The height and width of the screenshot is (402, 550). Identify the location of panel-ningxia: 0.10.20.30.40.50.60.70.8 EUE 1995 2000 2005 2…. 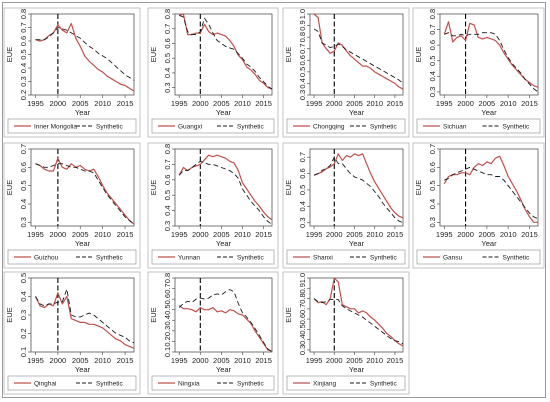
(213, 333).